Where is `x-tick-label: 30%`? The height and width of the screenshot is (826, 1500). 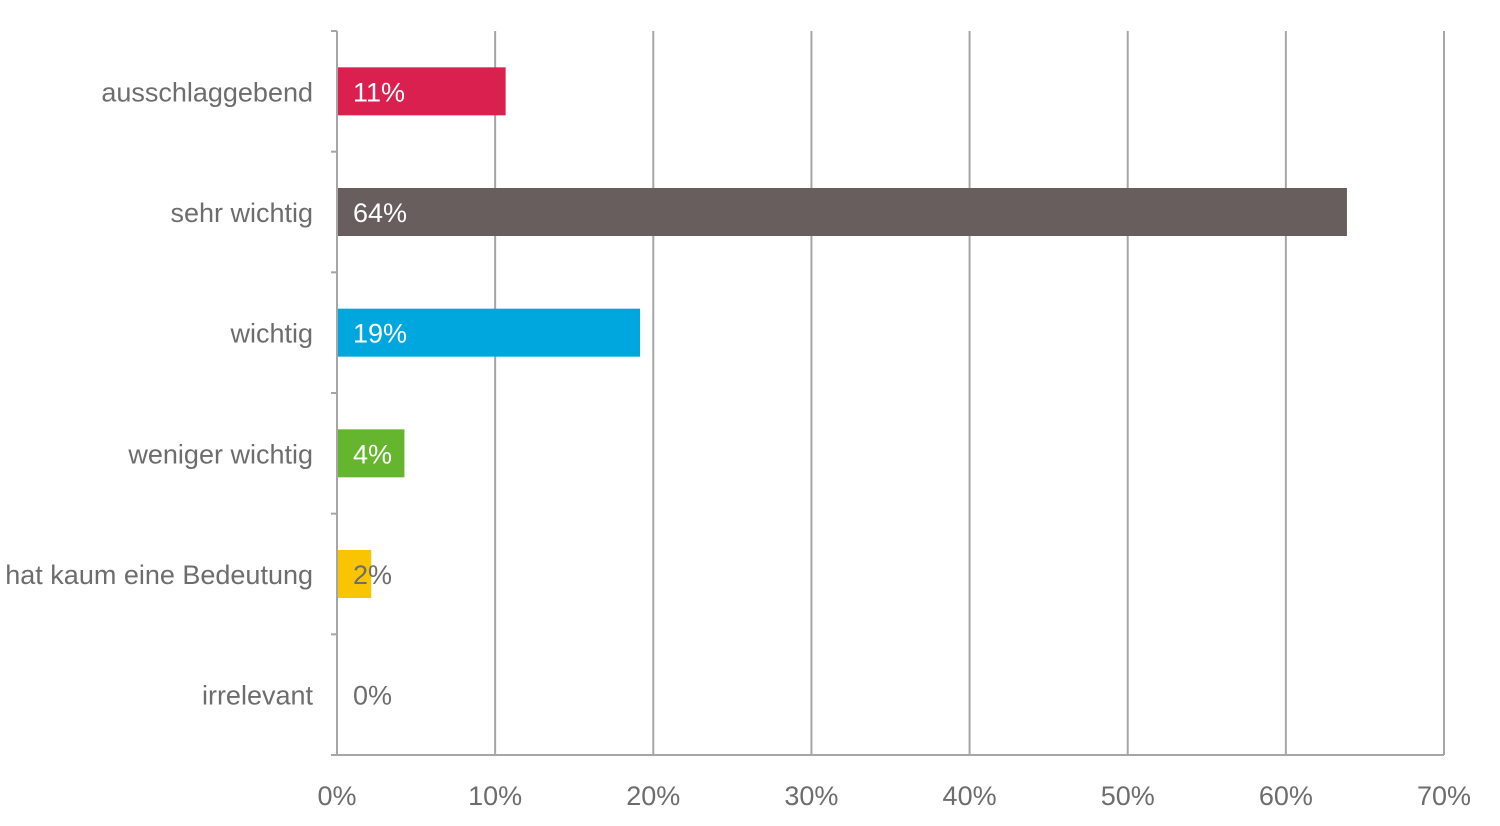 x-tick-label: 30% is located at coordinates (811, 796).